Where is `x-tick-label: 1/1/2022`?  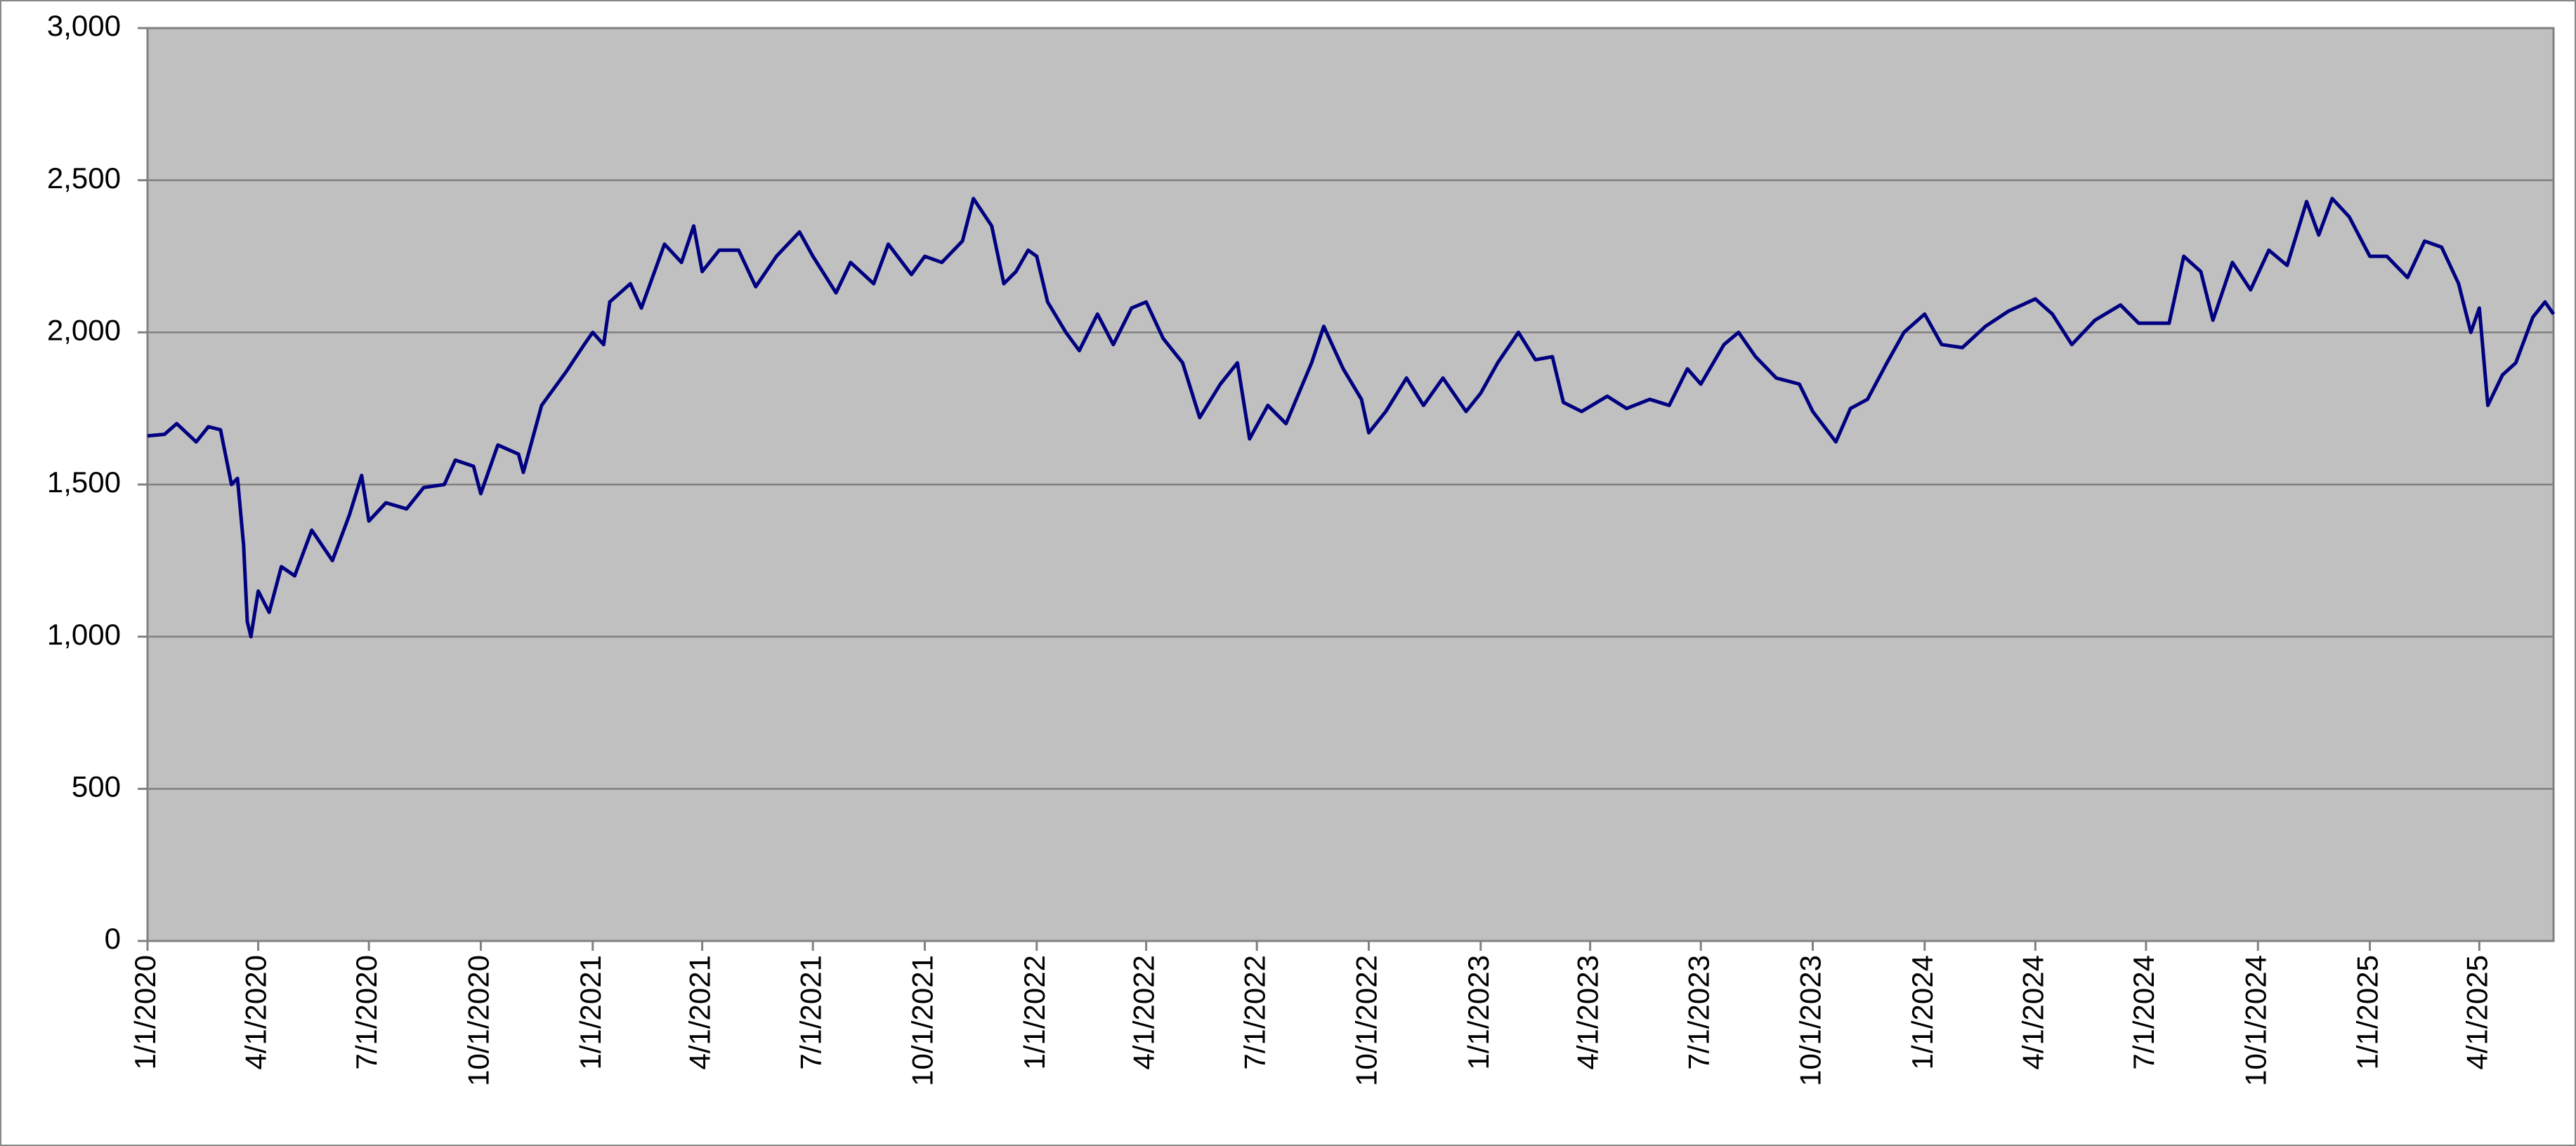 x-tick-label: 1/1/2022 is located at coordinates (1034, 1012).